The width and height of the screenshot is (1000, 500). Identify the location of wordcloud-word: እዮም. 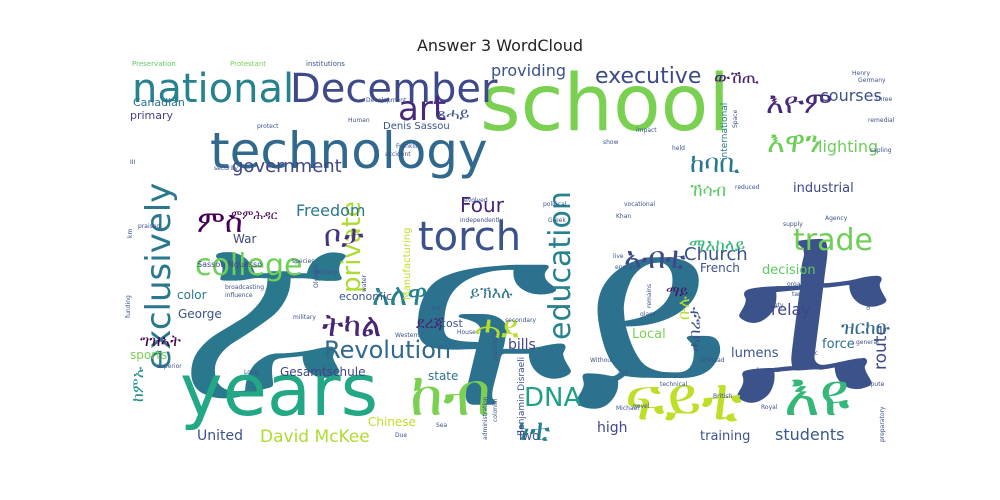
(799, 103).